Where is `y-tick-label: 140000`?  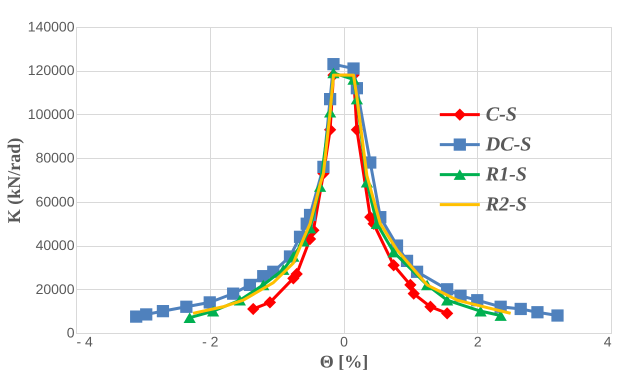
y-tick-label: 140000 is located at coordinates (51, 26).